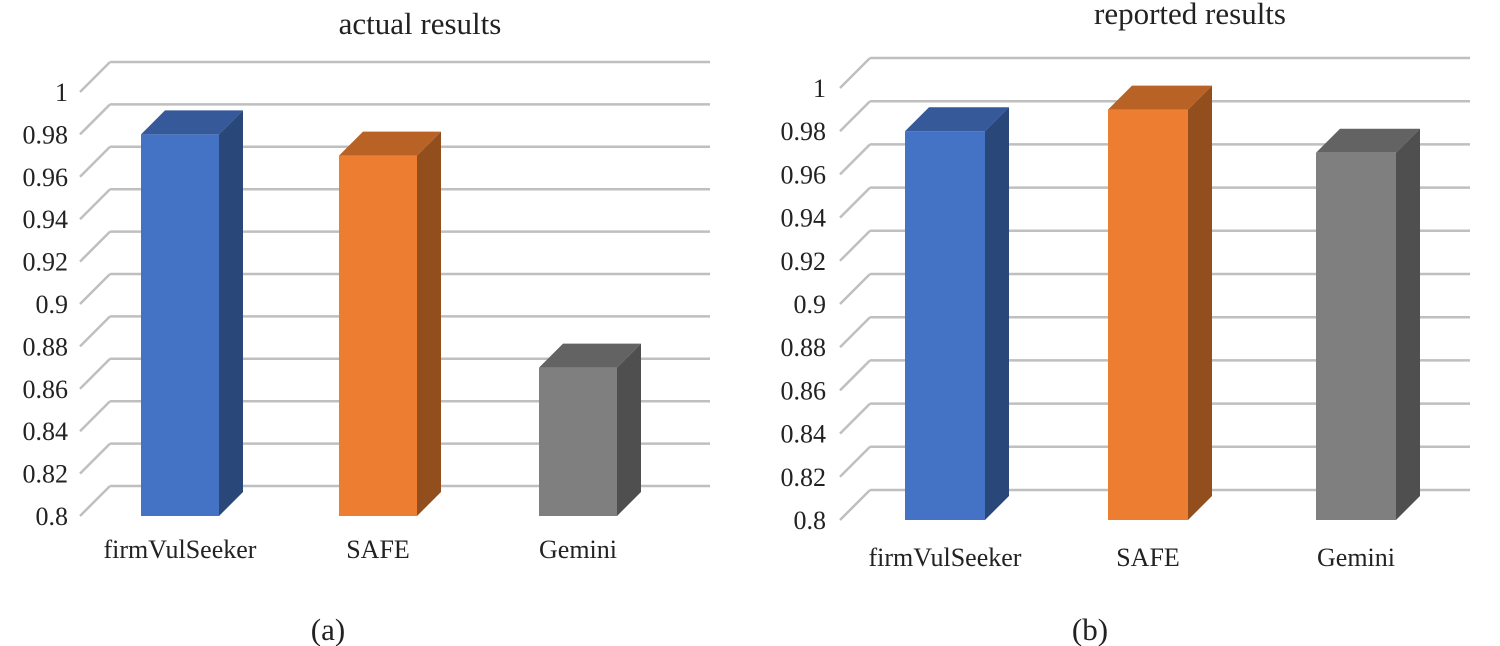  I want to click on panel-label-b: (b), so click(1090, 629).